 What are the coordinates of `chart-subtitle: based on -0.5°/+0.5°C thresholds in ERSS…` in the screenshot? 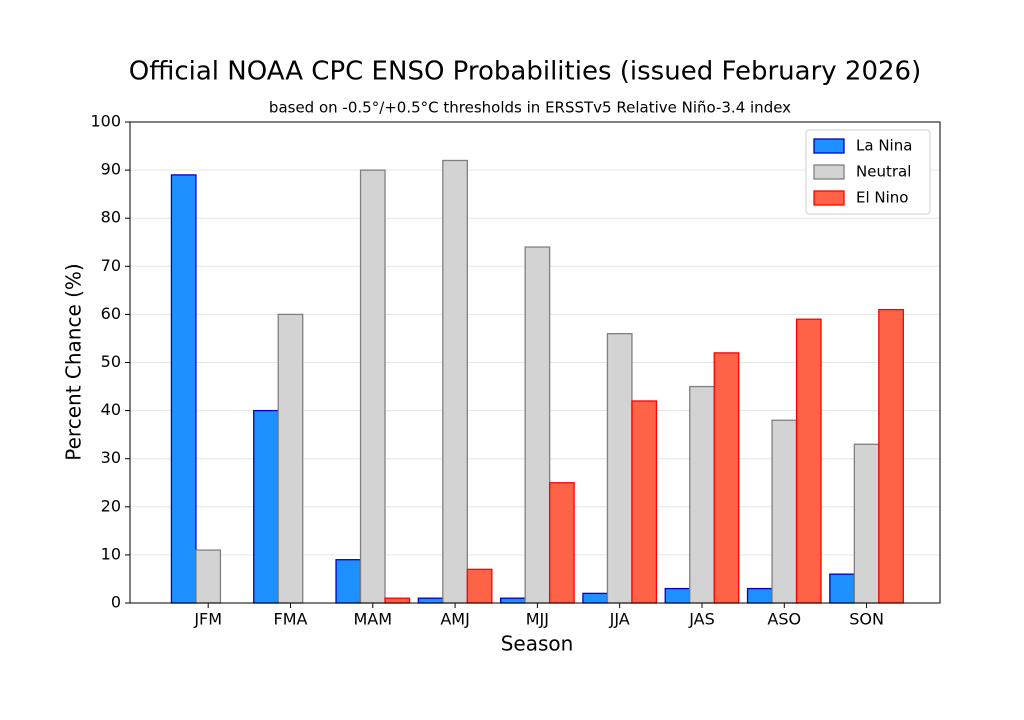 It's located at (530, 108).